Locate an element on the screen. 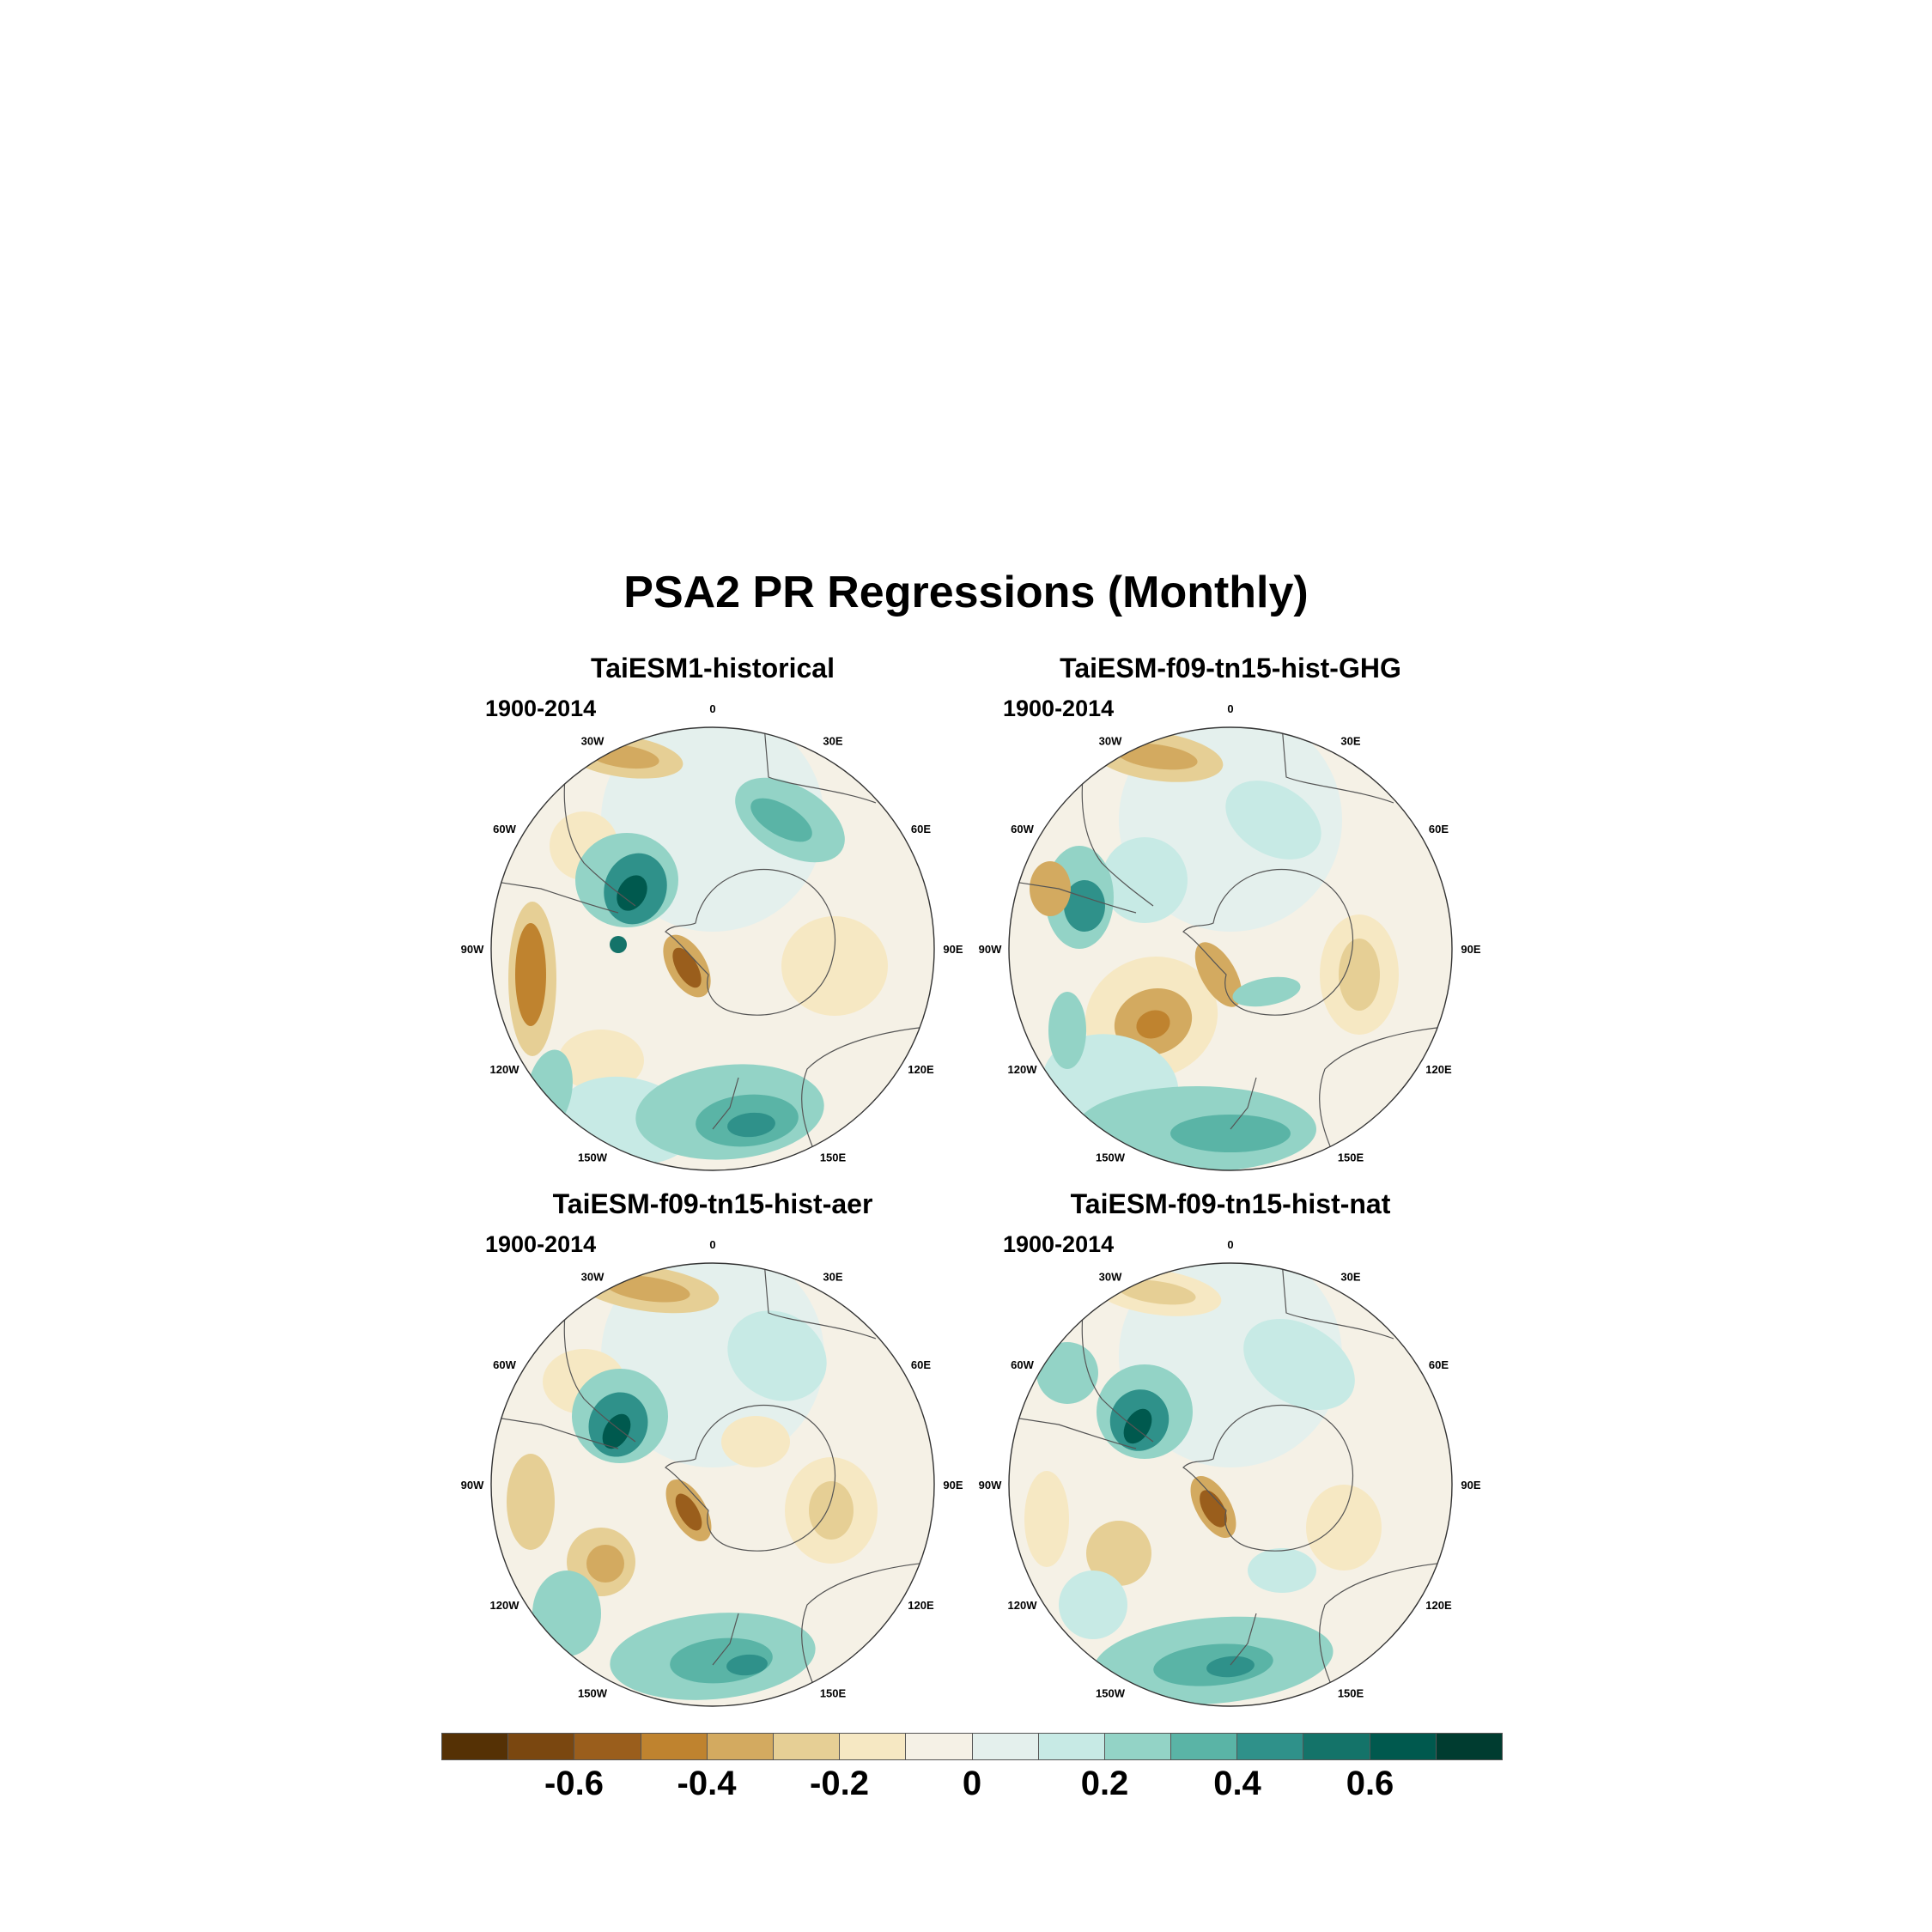 The height and width of the screenshot is (1932, 1932). colorbar-tick-label: 0 is located at coordinates (972, 1784).